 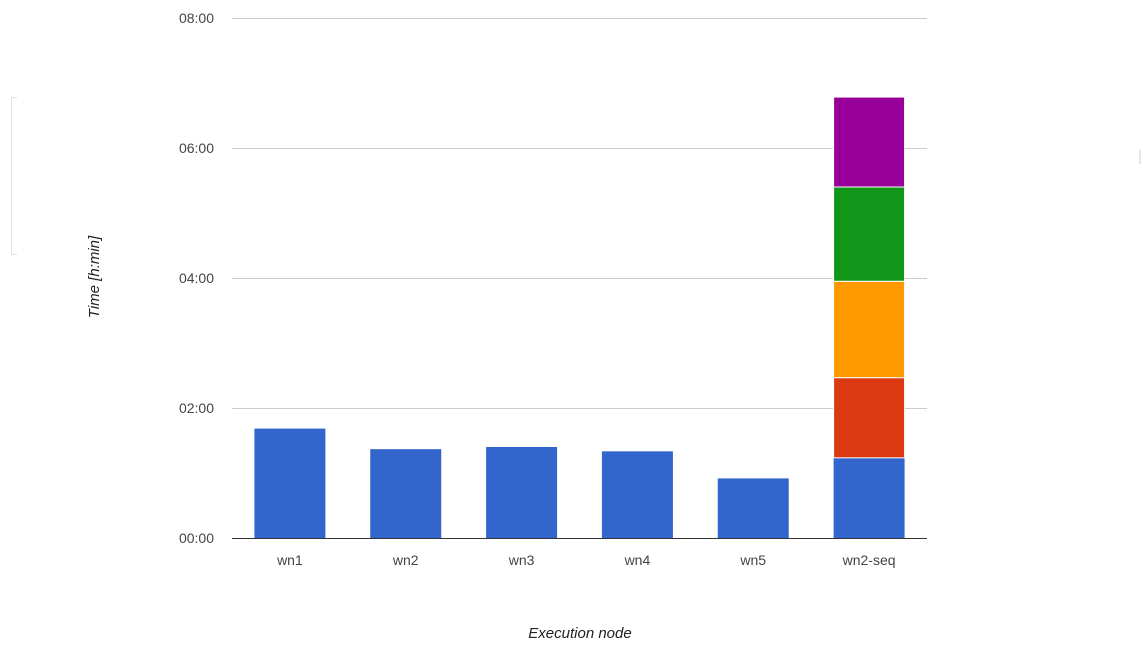 I want to click on x-axis-ticks: wn1 wn2 wn3 wn4 wn5 wn2-seq, so click(x=585, y=560).